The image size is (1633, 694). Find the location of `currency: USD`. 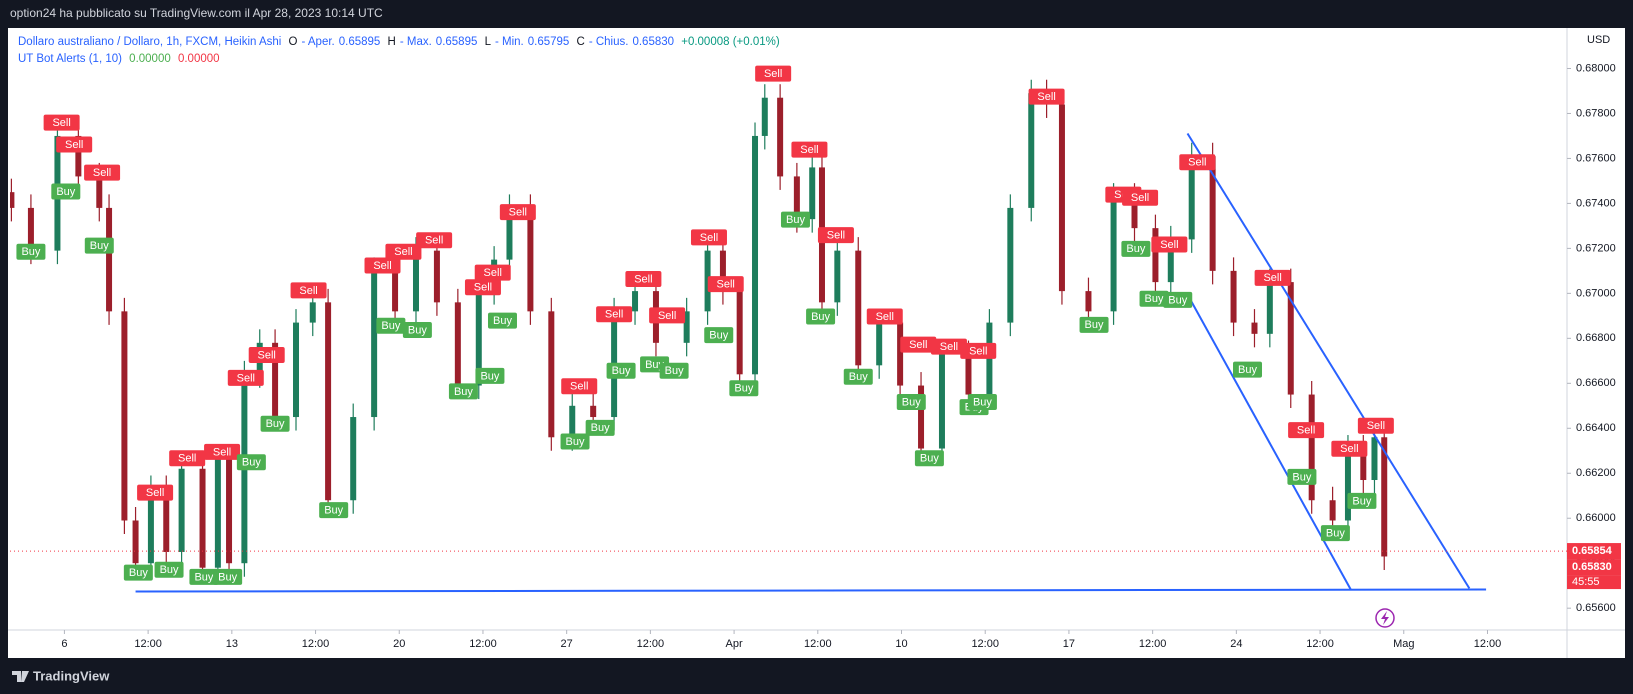

currency: USD is located at coordinates (1598, 40).